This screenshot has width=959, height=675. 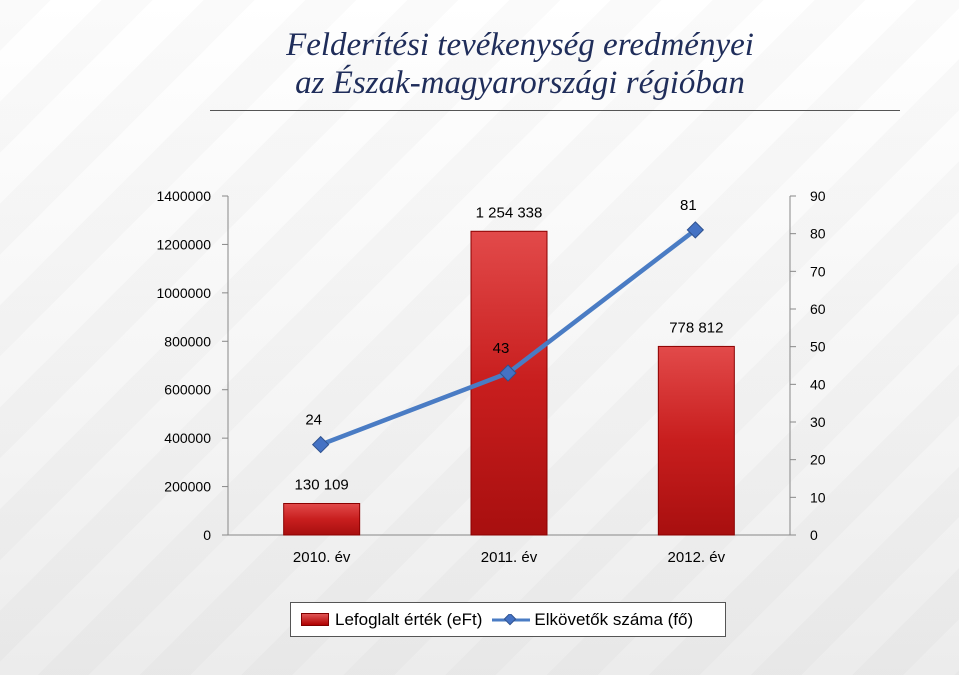 I want to click on bar-data-label: 1 254 338, so click(x=509, y=212).